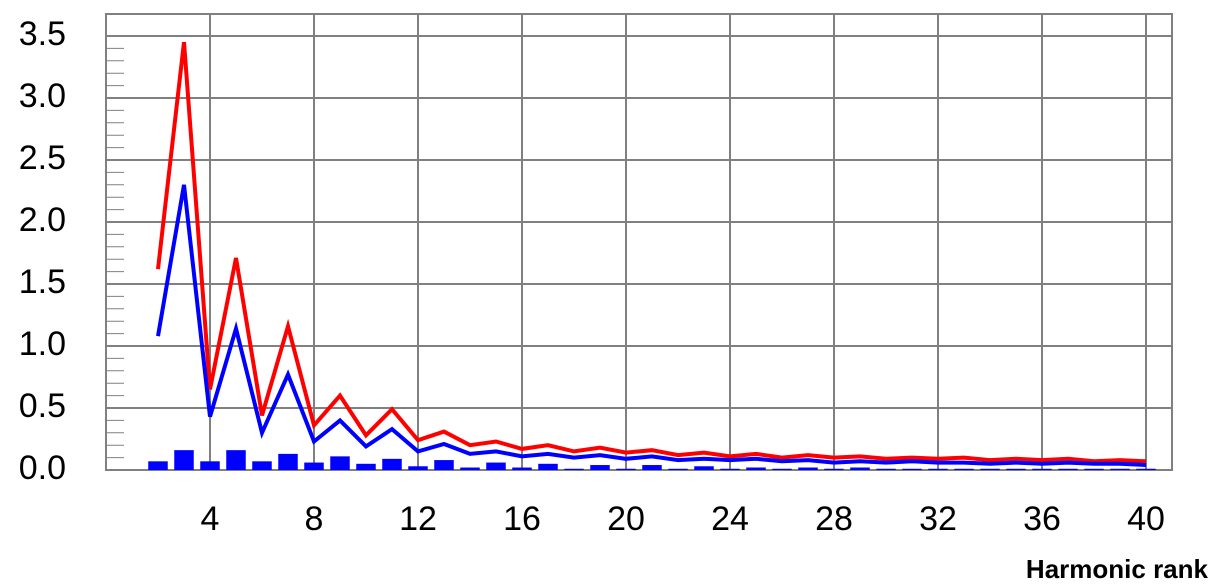 This screenshot has height=588, width=1215. I want to click on y-tick-label: 0.5, so click(42, 406).